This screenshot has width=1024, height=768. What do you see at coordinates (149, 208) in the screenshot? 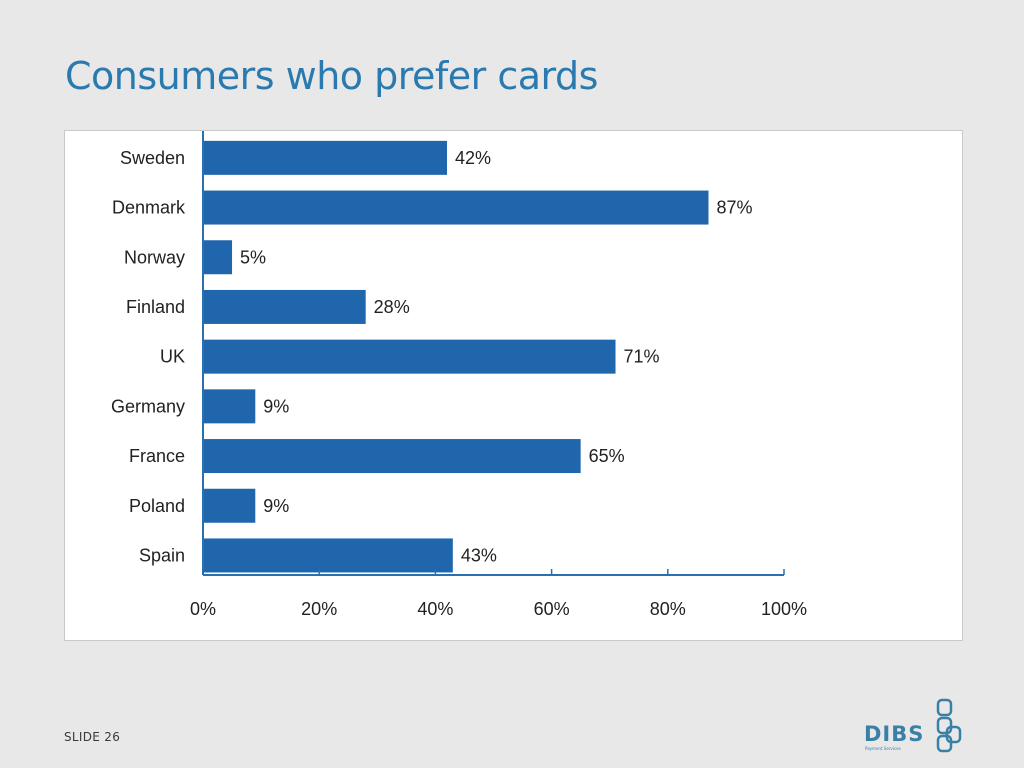
I see `category-label: Denmark` at bounding box center [149, 208].